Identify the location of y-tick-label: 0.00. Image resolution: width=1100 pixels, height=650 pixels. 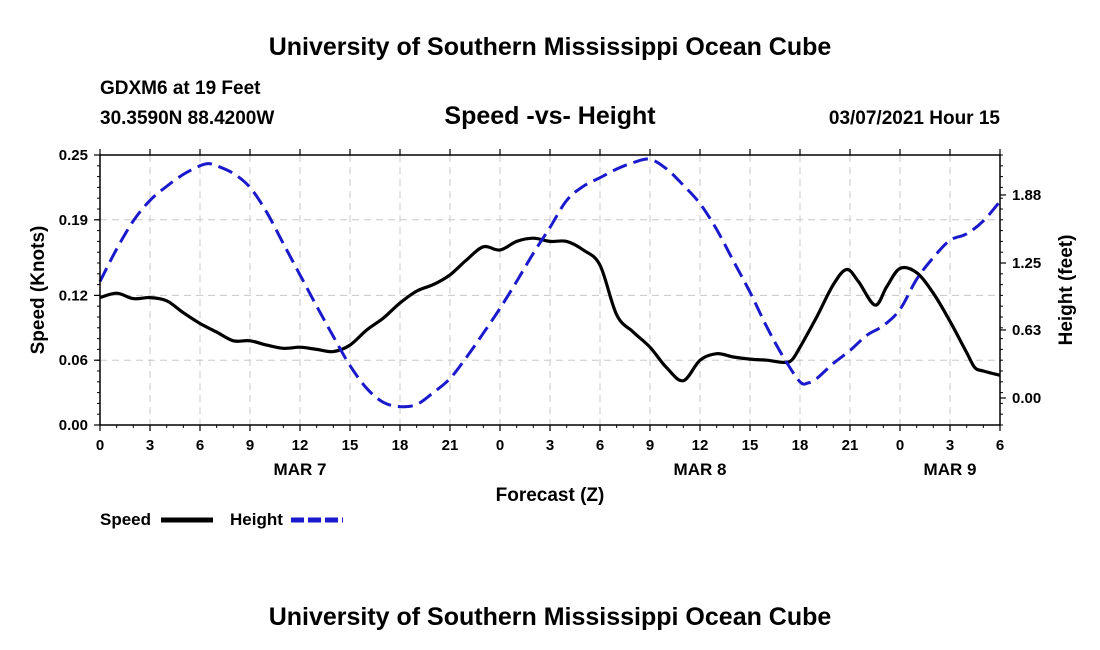
(73, 425).